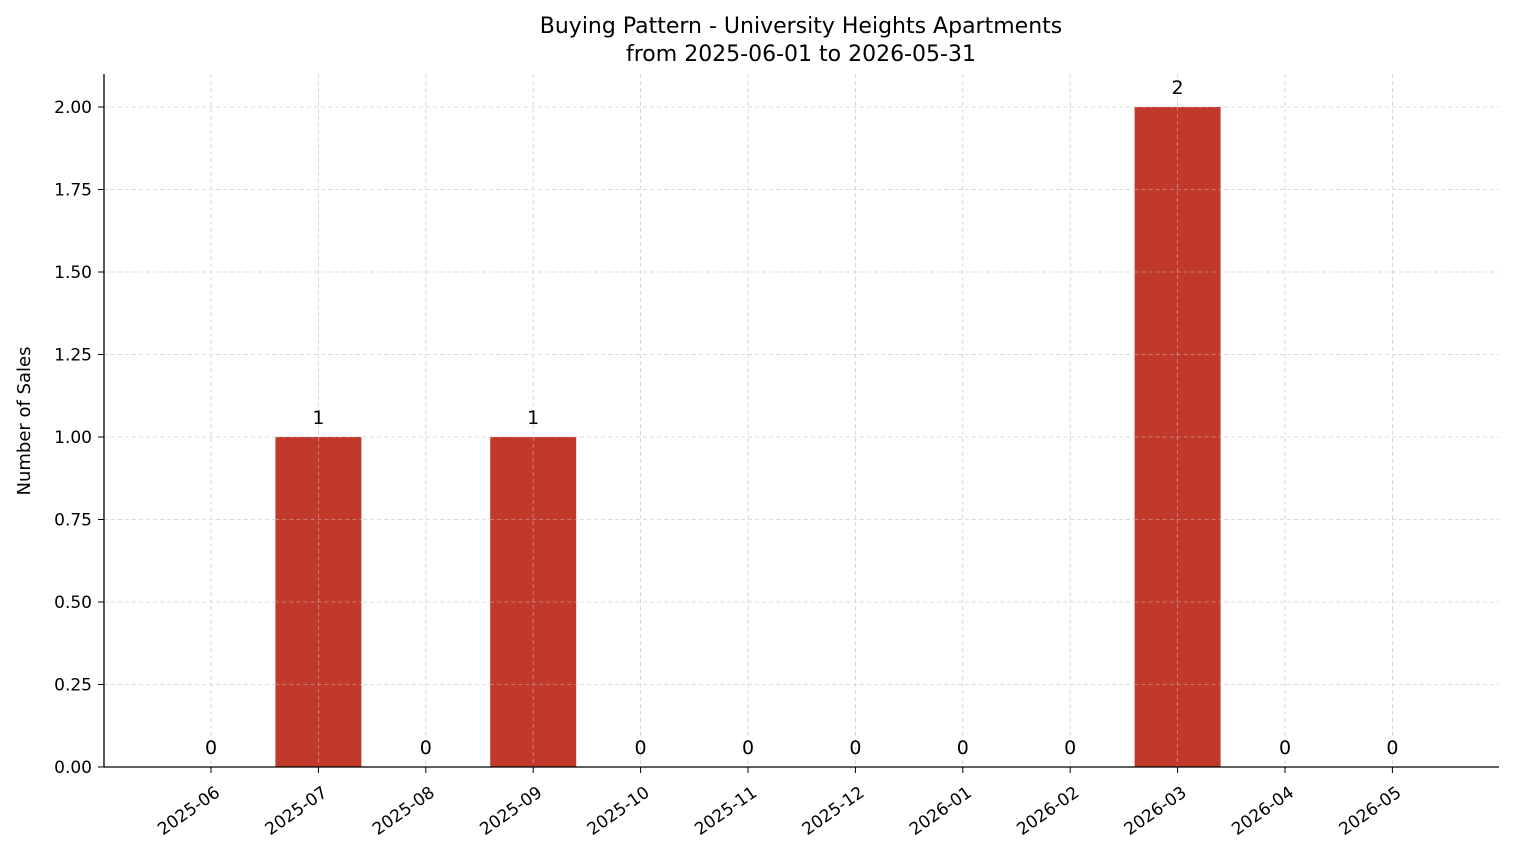 This screenshot has width=1514, height=863. What do you see at coordinates (511, 811) in the screenshot?
I see `x-tick-label: 2025-09` at bounding box center [511, 811].